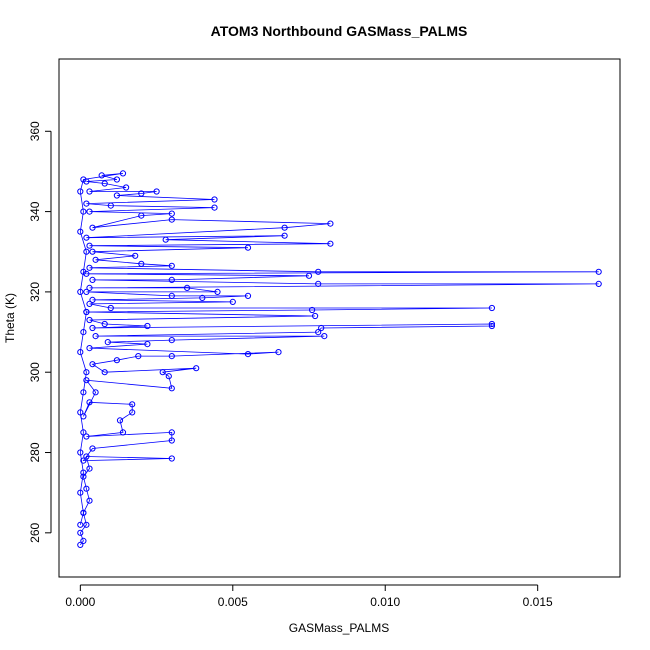  I want to click on x-axis-label: GASMass_PALMS, so click(339, 628).